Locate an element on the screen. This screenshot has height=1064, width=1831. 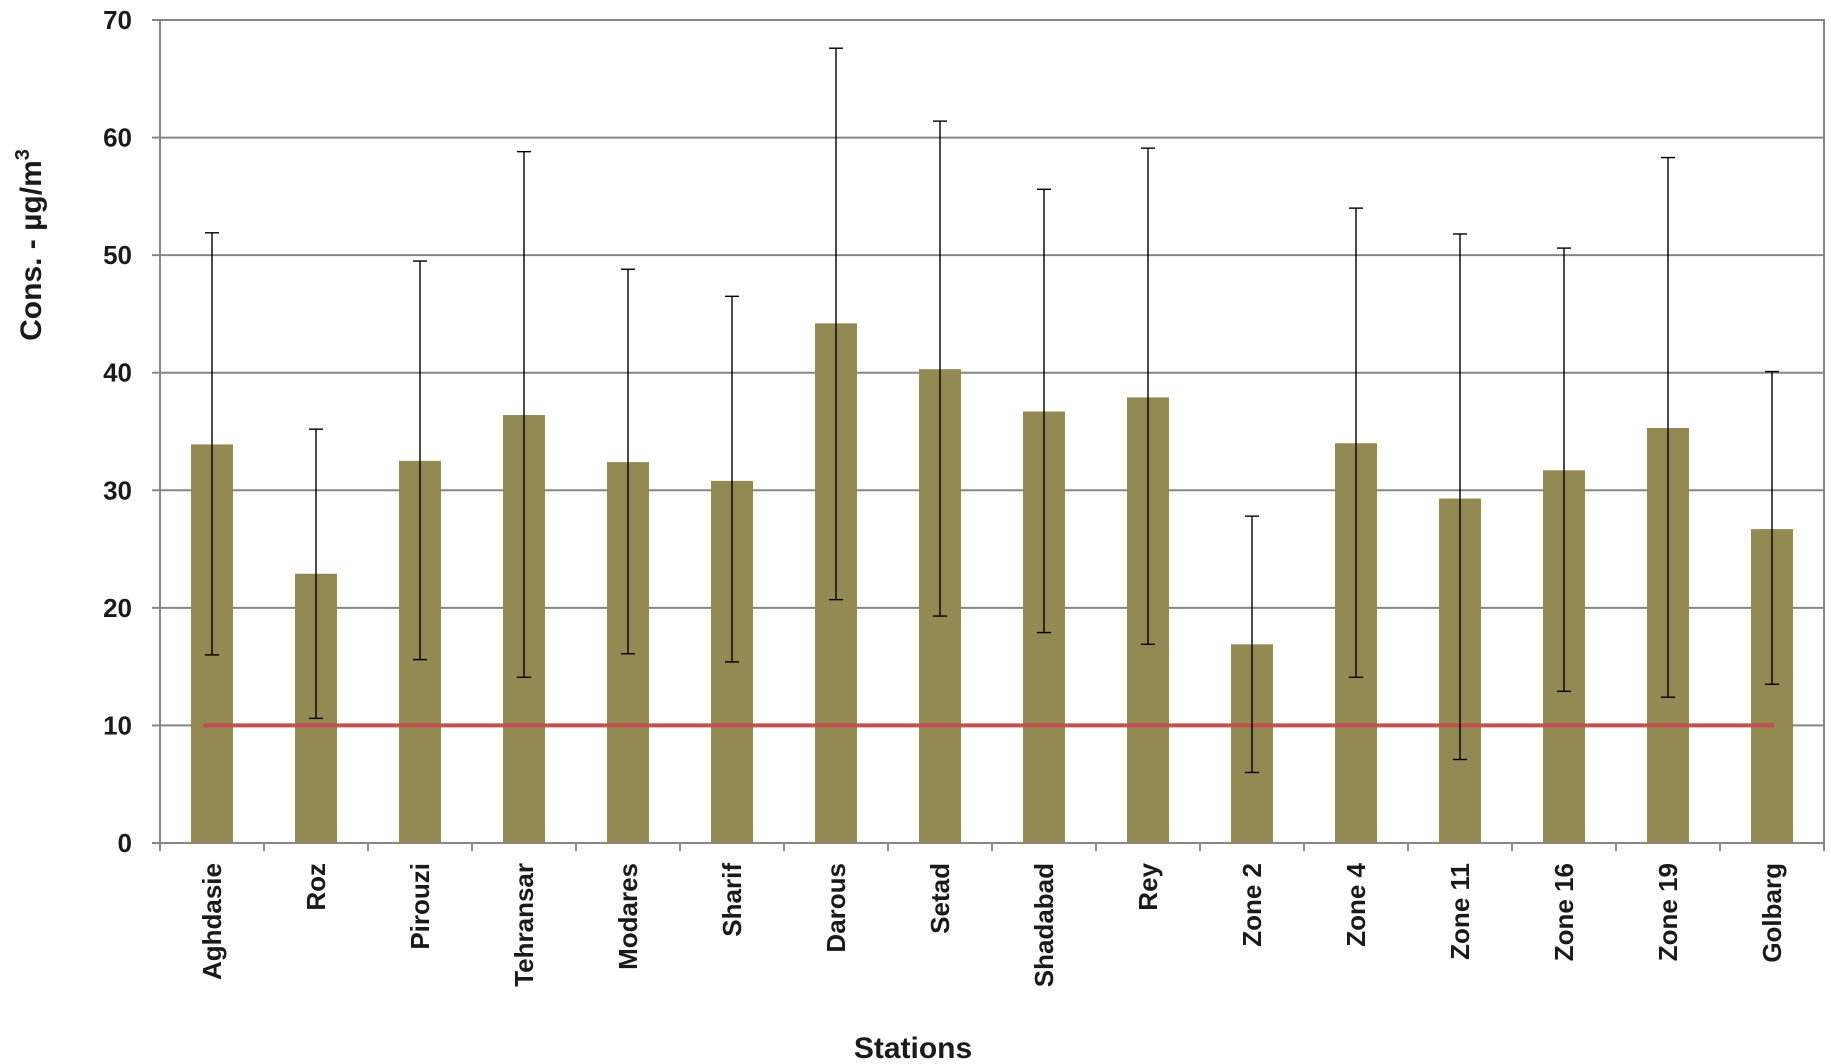
x-tick-label: Setad is located at coordinates (940, 898).